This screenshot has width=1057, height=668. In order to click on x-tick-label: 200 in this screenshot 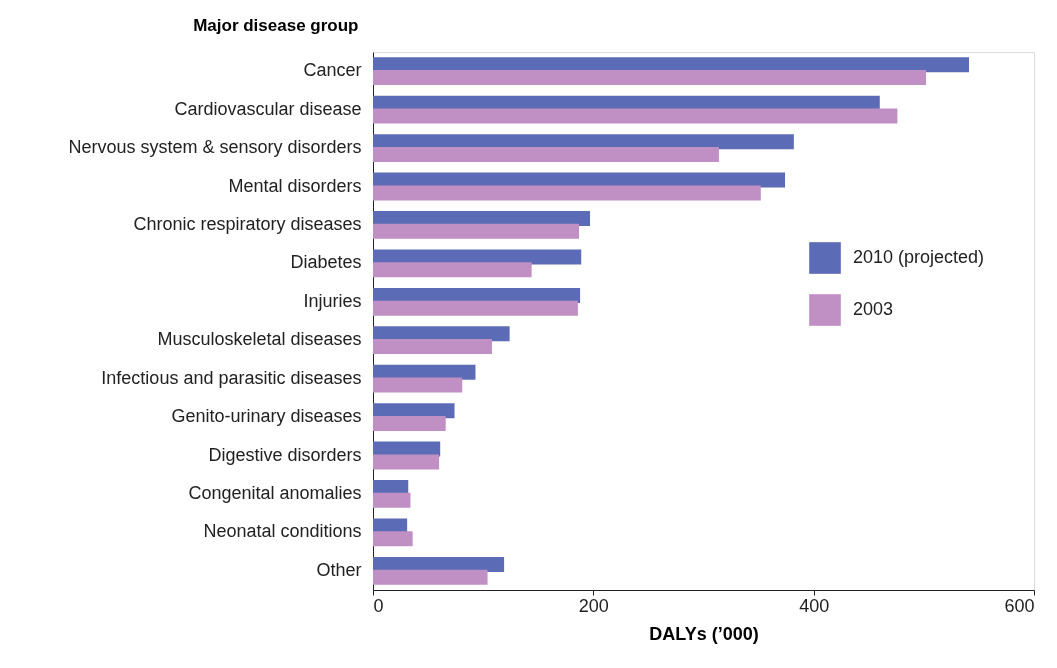, I will do `click(593, 605)`.